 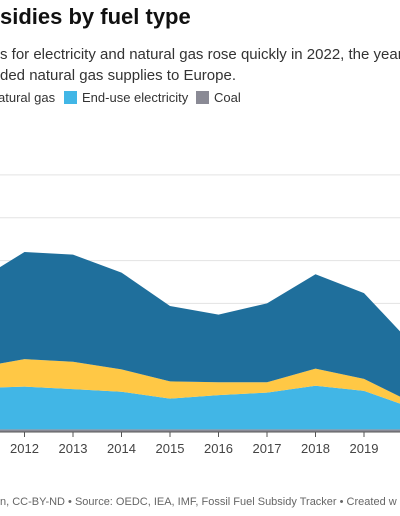 What do you see at coordinates (121, 448) in the screenshot?
I see `x-tick-label: 2014` at bounding box center [121, 448].